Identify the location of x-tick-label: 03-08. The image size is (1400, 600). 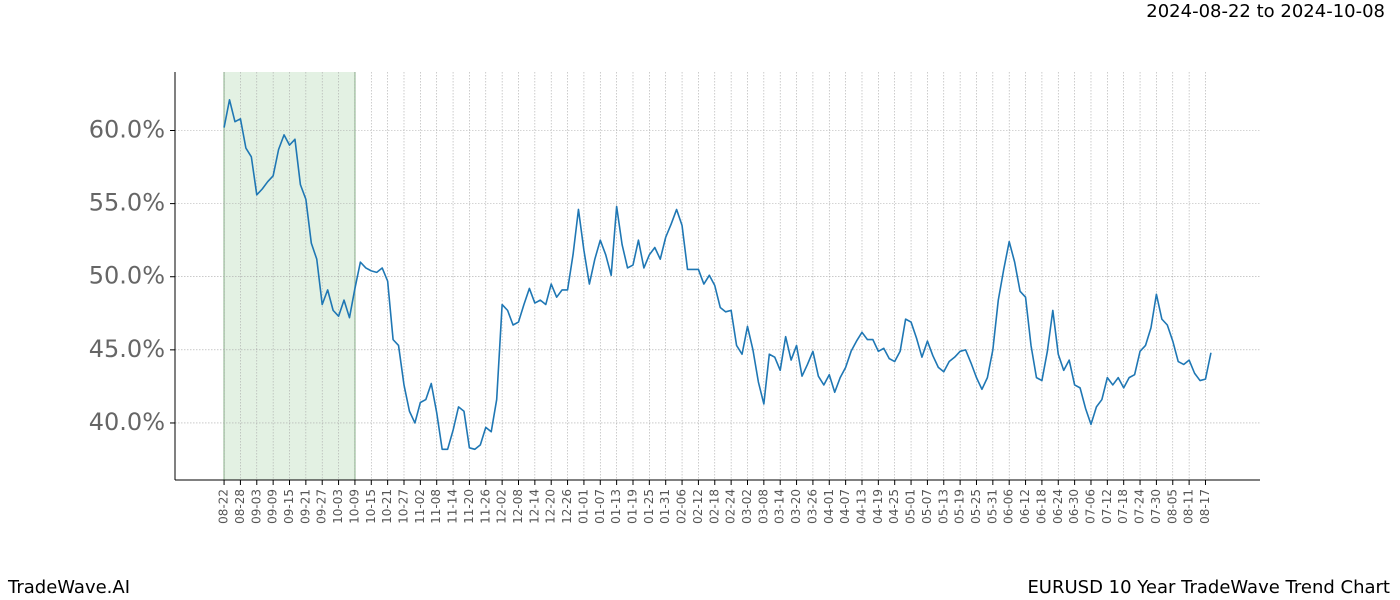
(763, 506).